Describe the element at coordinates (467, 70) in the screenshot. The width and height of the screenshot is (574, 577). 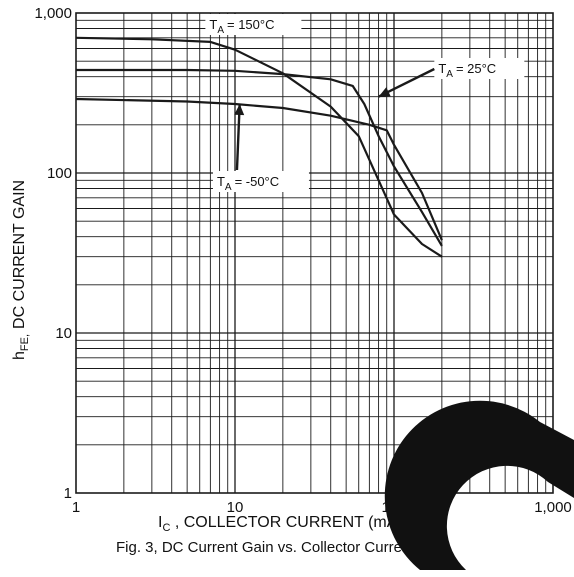
I see `annotation-25c: TA = 25°C` at that location.